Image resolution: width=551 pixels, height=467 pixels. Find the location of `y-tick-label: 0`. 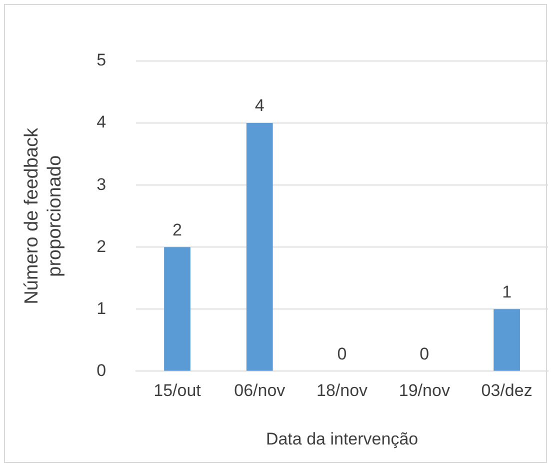

y-tick-label: 0 is located at coordinates (101, 370).